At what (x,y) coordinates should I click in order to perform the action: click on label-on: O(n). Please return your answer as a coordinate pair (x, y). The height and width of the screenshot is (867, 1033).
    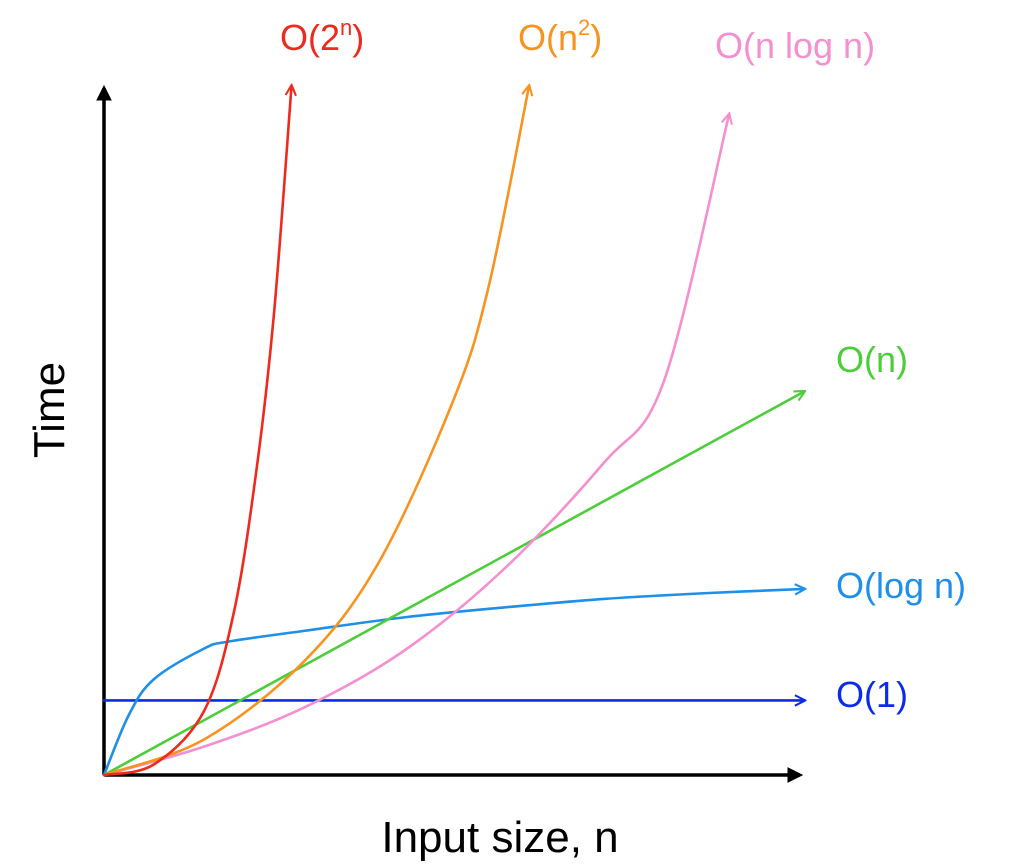
    Looking at the image, I should click on (872, 359).